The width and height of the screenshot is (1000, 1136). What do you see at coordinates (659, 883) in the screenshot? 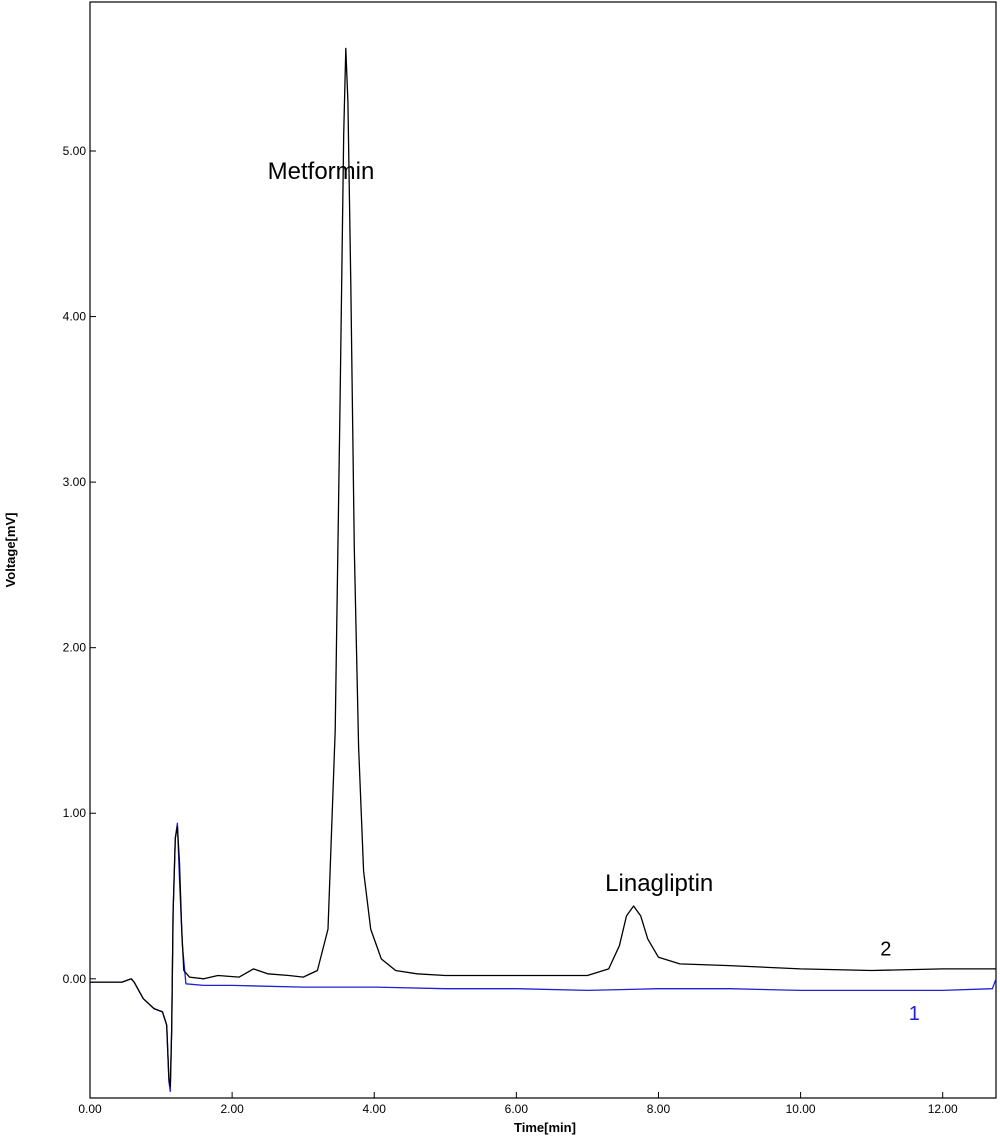
I see `peak-annotation: Linagliptin` at bounding box center [659, 883].